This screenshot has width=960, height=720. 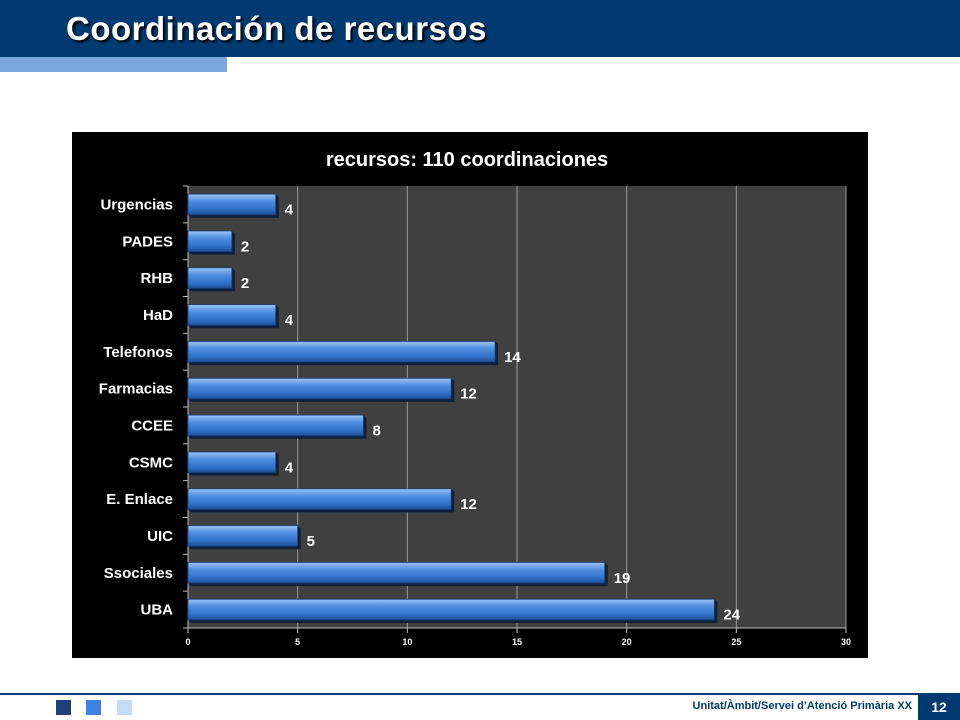 I want to click on x-tick-label: 5, so click(x=297, y=642).